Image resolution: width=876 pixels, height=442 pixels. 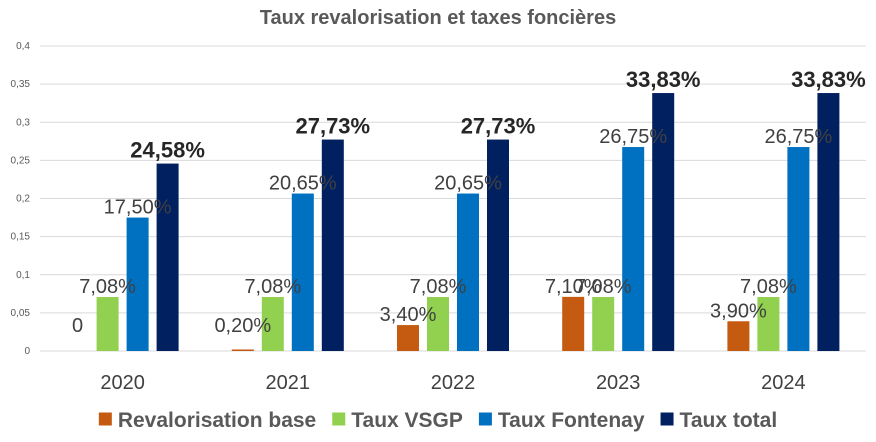 I want to click on data-label: 17,50%, so click(x=138, y=208).